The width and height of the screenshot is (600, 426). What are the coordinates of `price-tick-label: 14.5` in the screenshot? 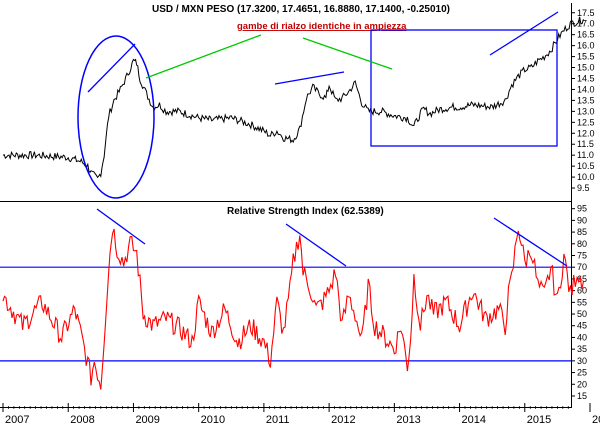 It's located at (586, 78).